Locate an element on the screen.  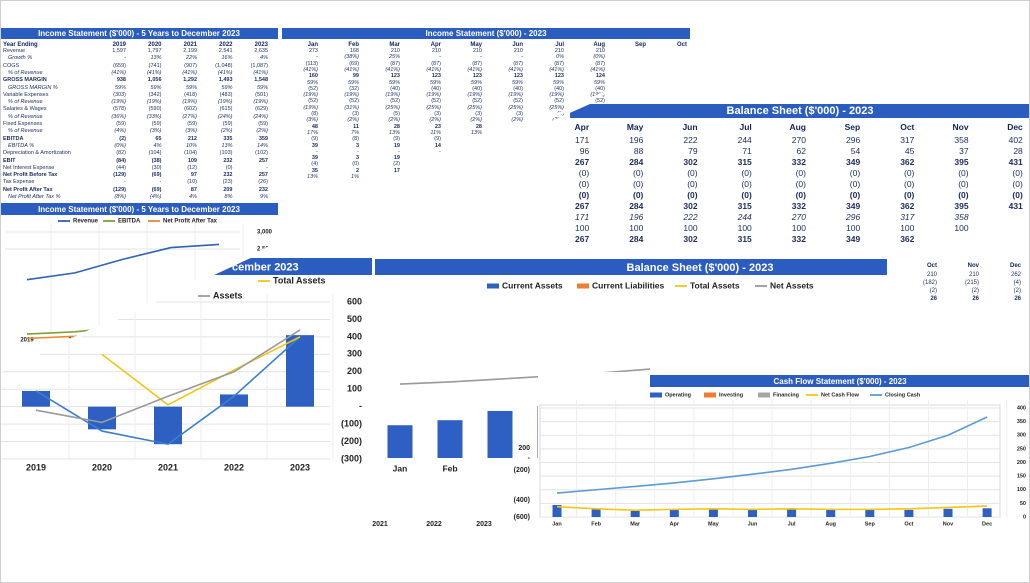
table-cell: (104) is located at coordinates (155, 153).